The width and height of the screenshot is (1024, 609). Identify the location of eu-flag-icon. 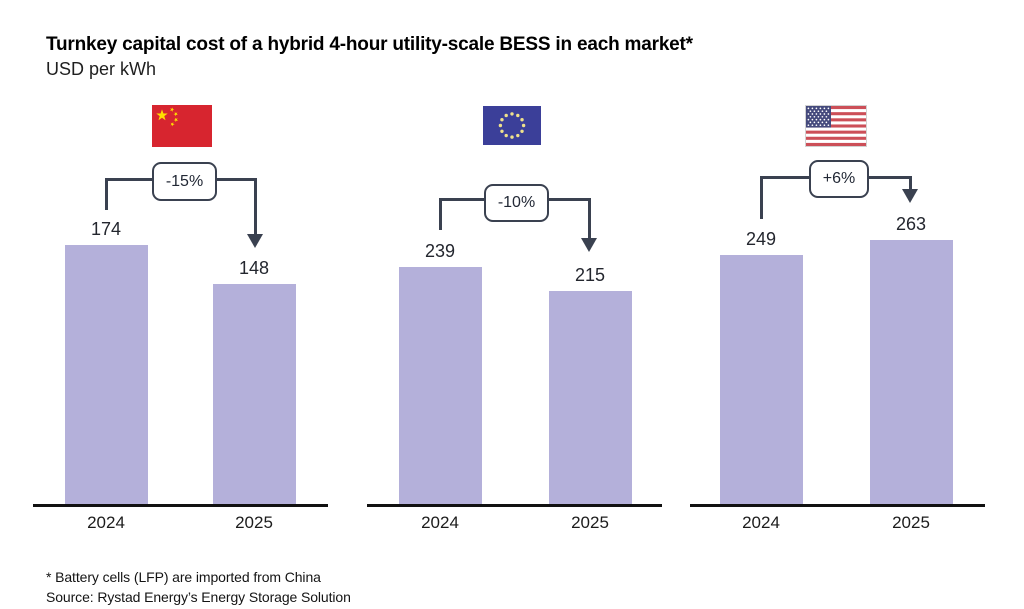
(512, 125).